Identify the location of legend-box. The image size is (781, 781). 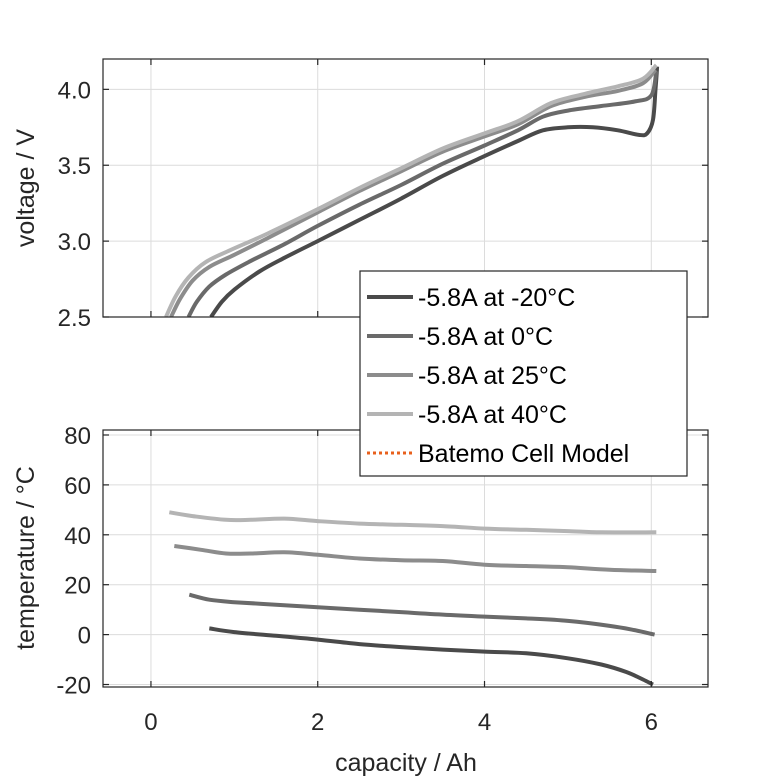
(523, 373).